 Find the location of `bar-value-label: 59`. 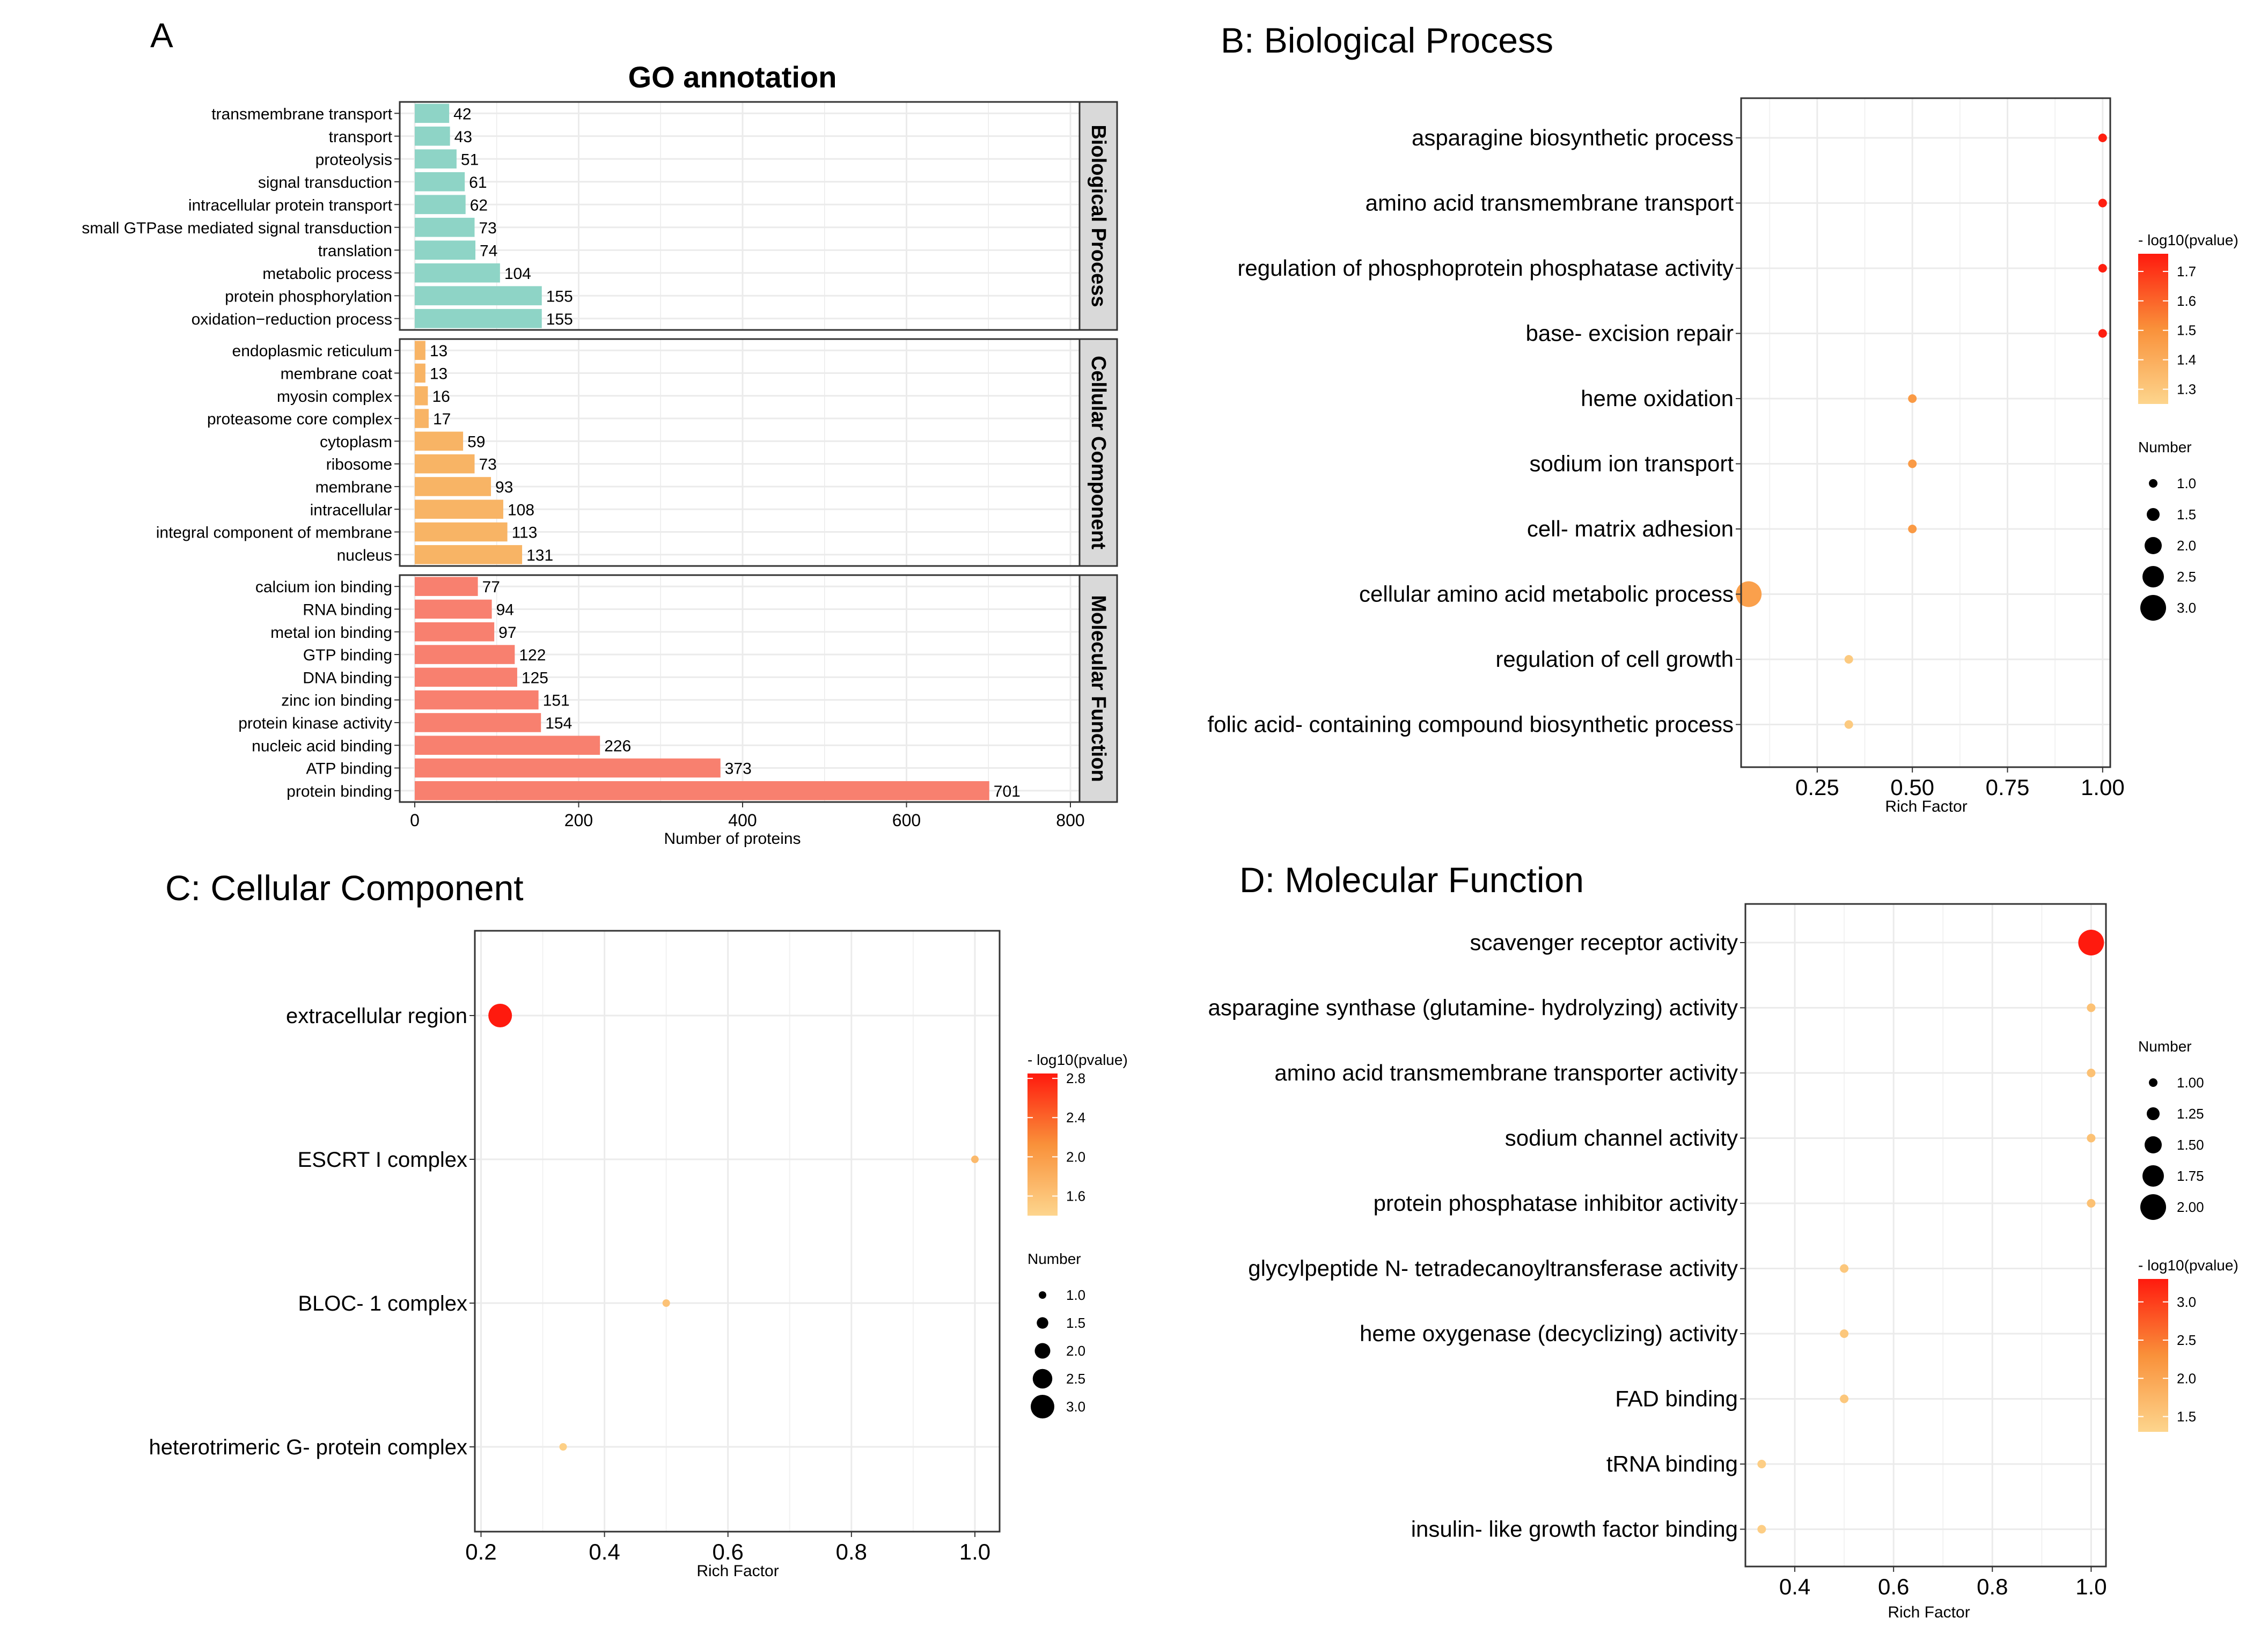

bar-value-label: 59 is located at coordinates (476, 442).